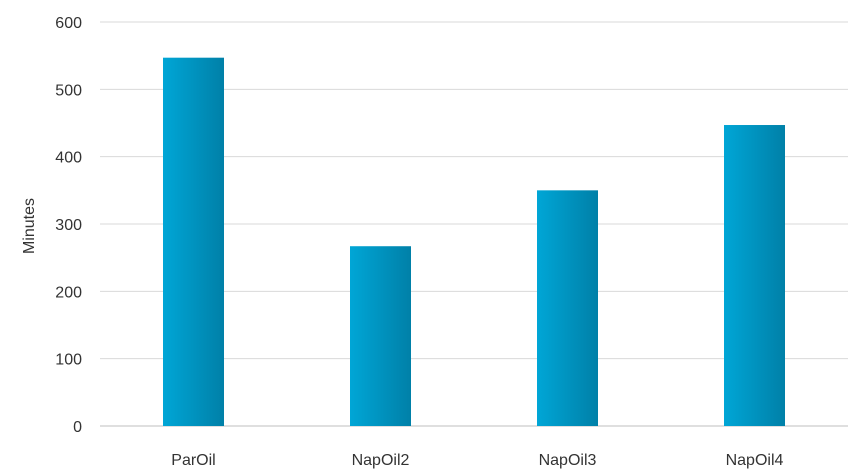 The width and height of the screenshot is (857, 475). Describe the element at coordinates (68, 360) in the screenshot. I see `y-tick-label: 100` at that location.